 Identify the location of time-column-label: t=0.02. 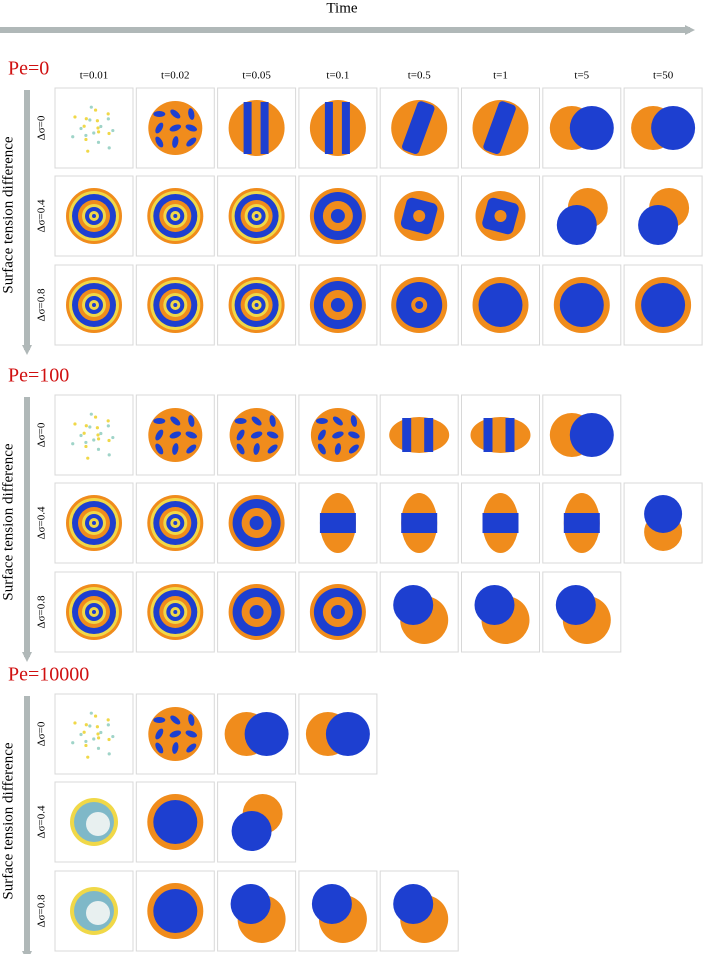
(175, 76).